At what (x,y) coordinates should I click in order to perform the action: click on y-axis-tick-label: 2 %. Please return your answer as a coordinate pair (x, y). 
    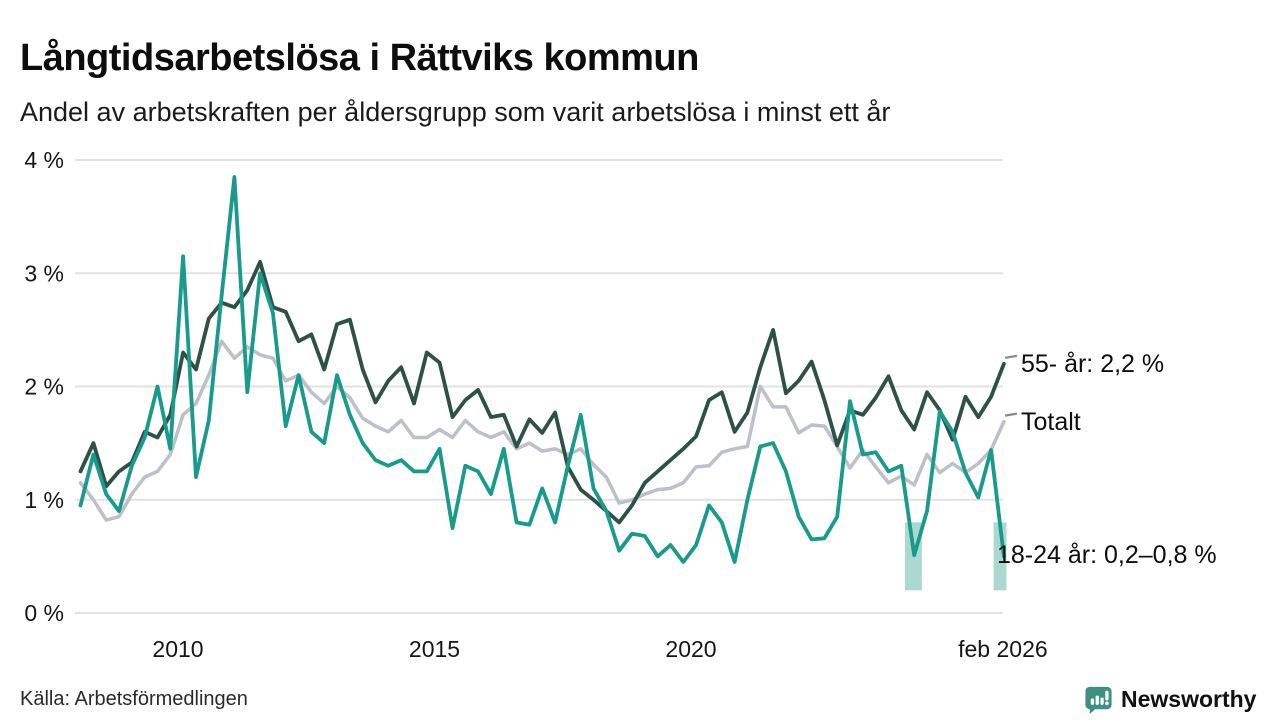
    Looking at the image, I should click on (44, 387).